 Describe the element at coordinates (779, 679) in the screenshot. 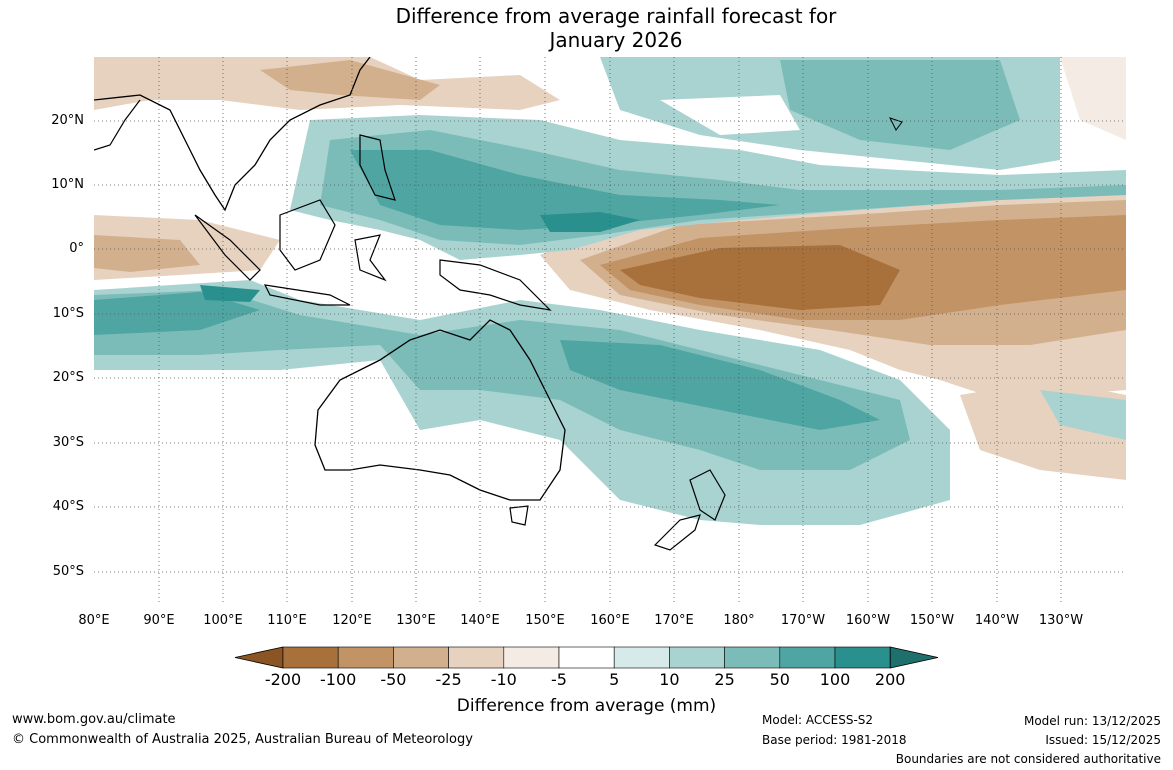

I see `colorbar-tick-label: 50` at that location.